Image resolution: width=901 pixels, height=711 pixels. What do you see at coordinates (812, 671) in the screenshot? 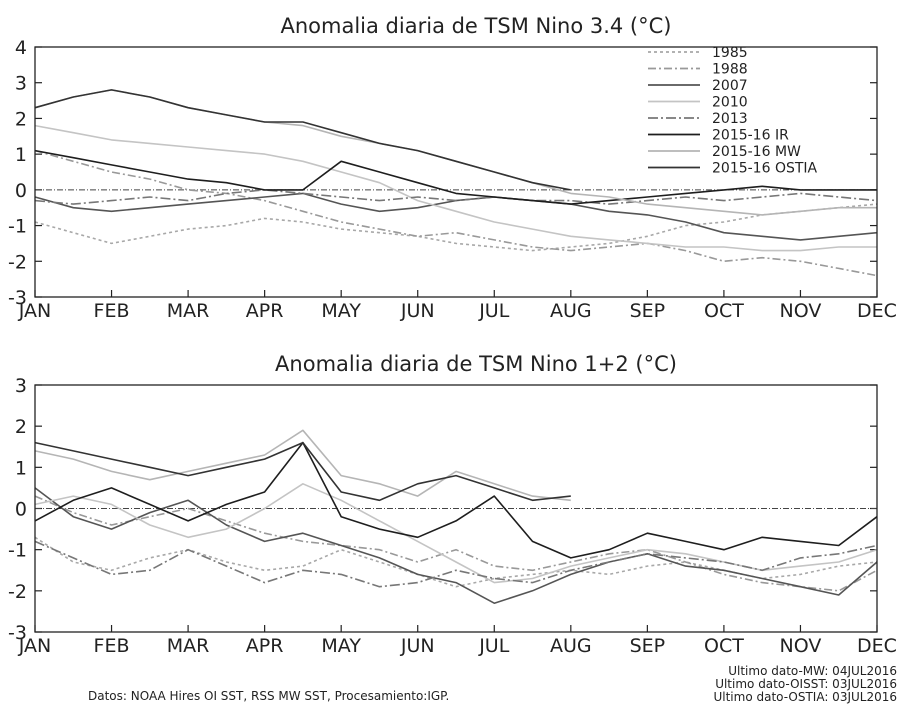
I see `last-data-mw: Ultimo dato-MW: 04JUL2016` at bounding box center [812, 671].